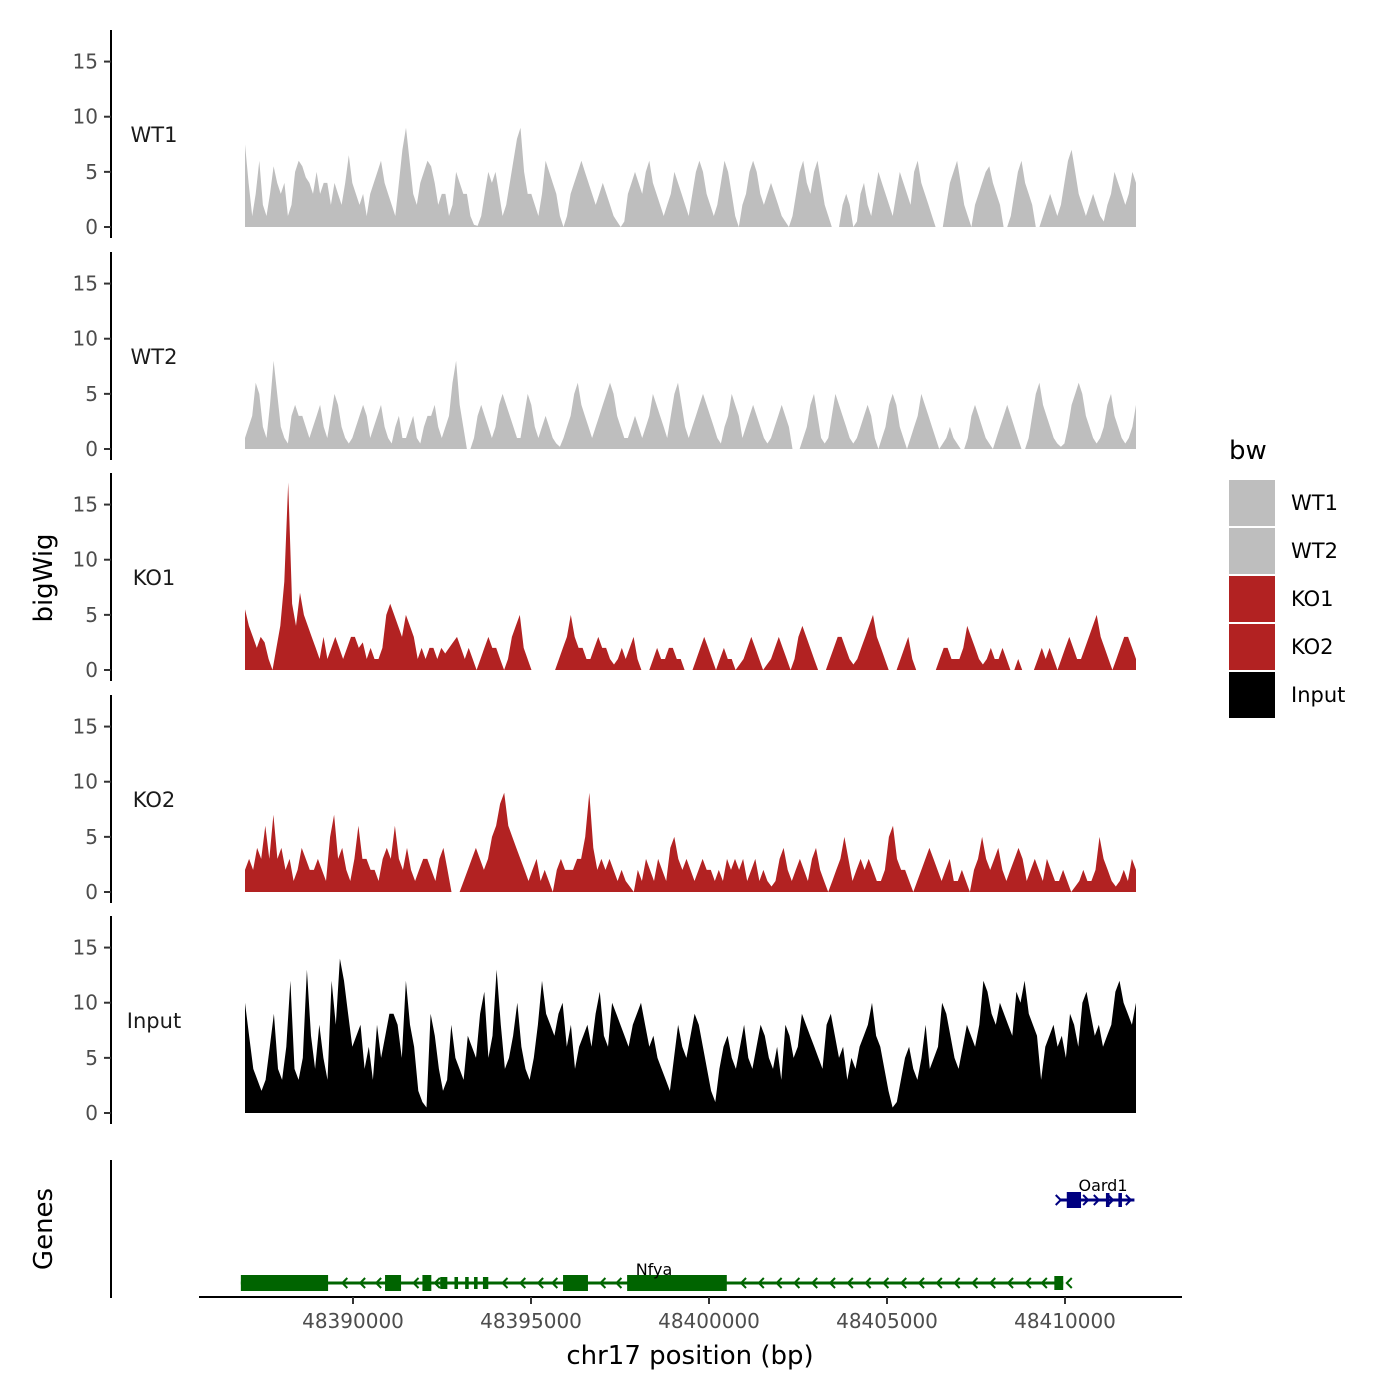 The width and height of the screenshot is (1400, 1400). I want to click on gene-oard1: Oard1, so click(1095, 1192).